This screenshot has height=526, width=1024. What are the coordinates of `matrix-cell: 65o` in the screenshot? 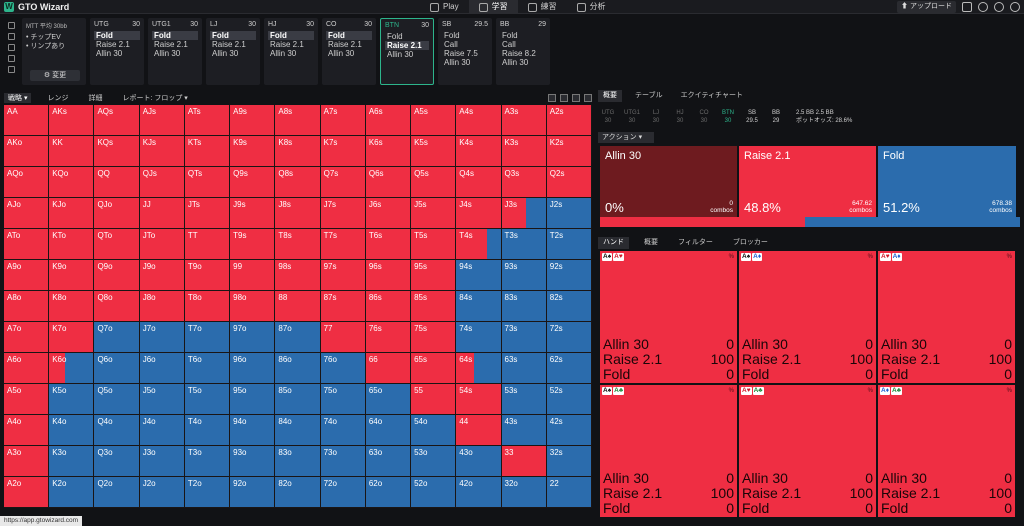 It's located at (388, 399).